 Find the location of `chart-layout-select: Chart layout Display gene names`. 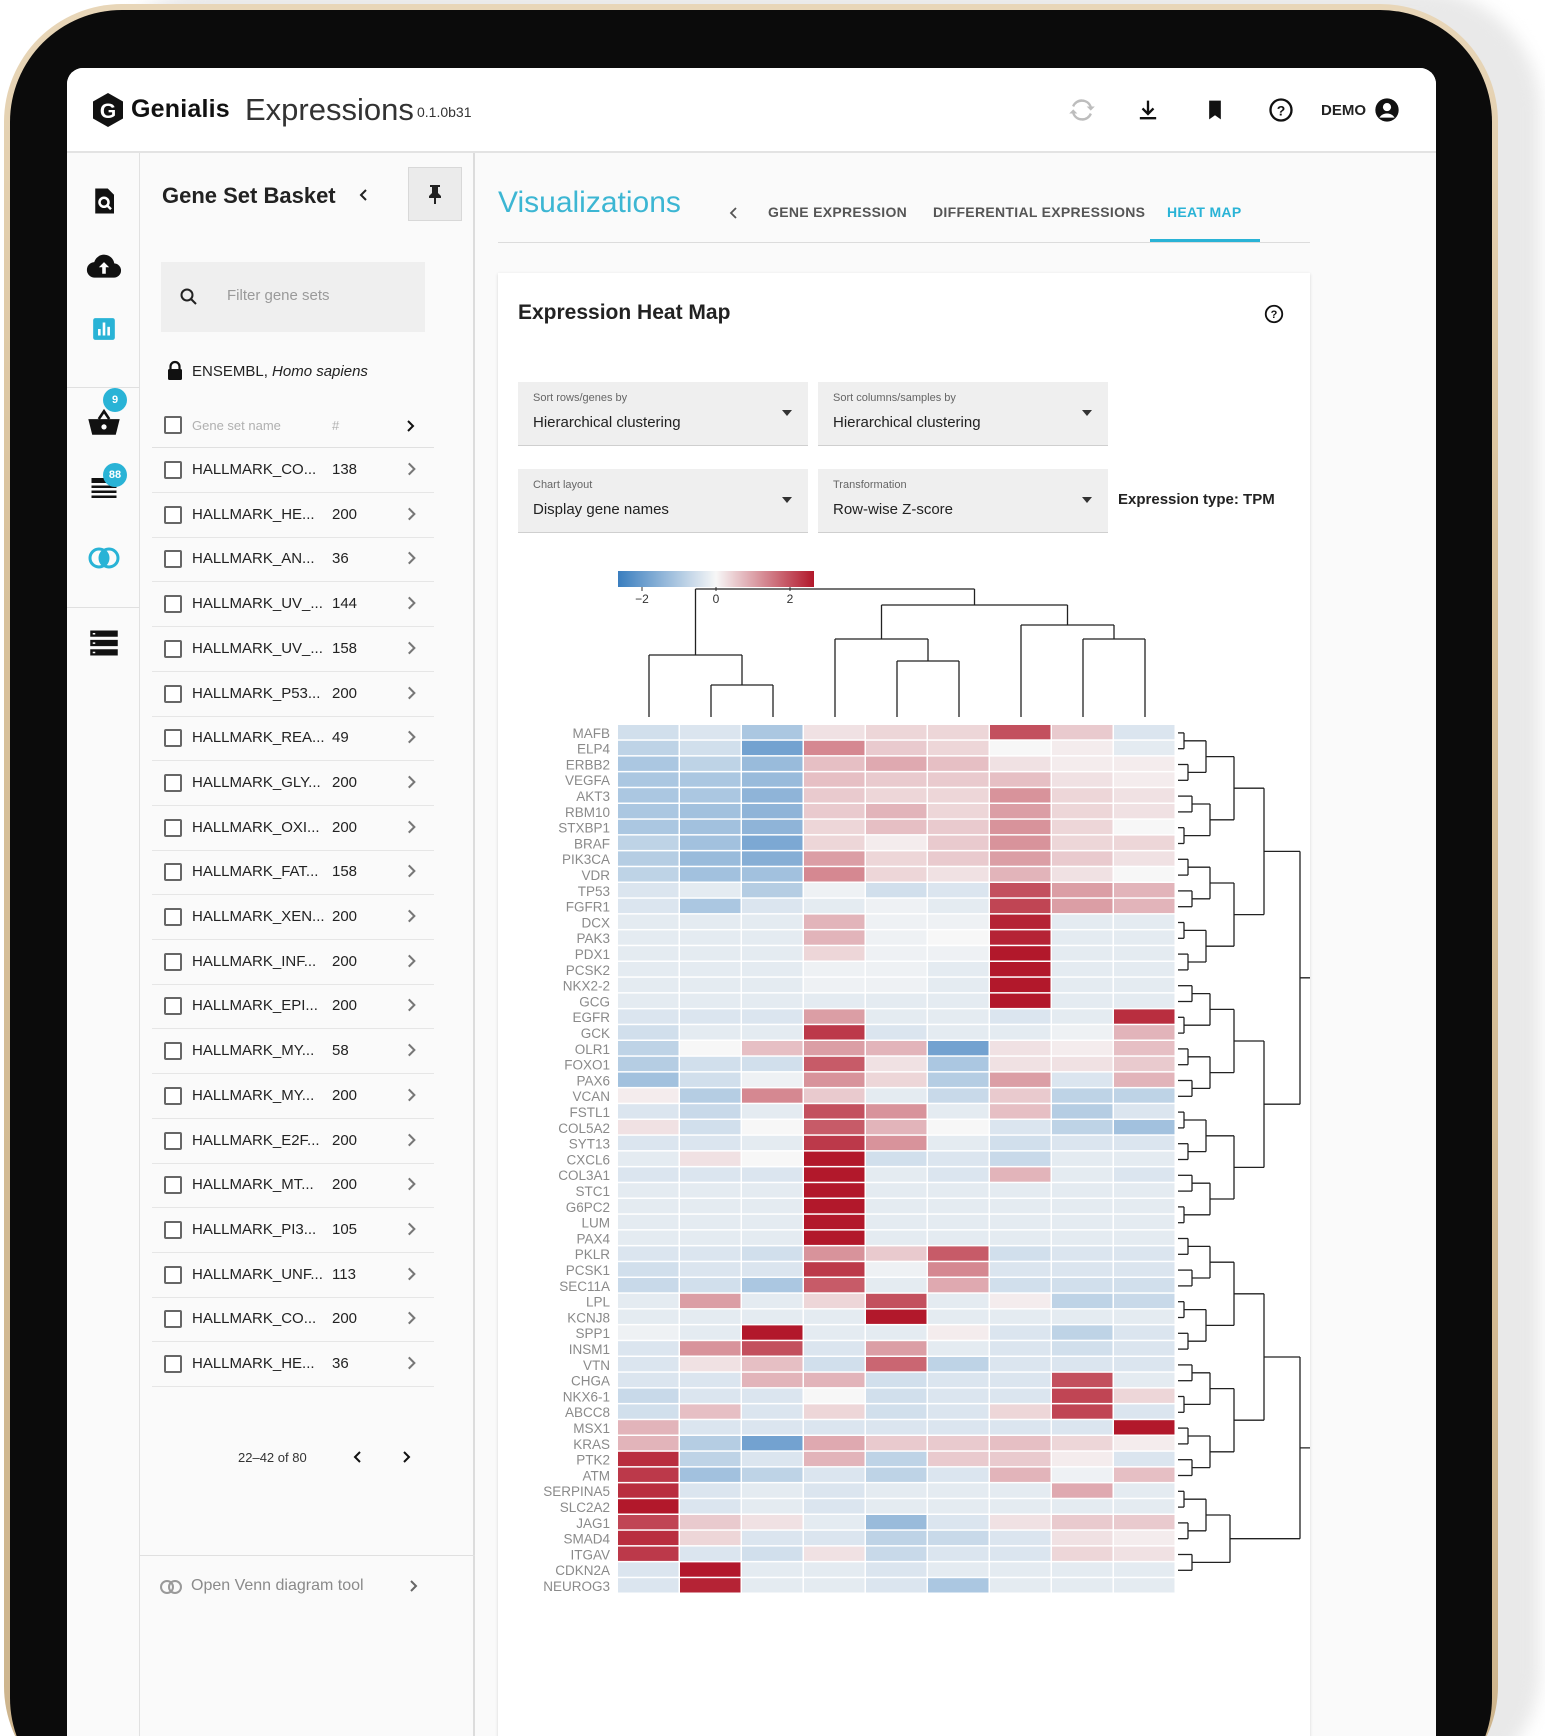

chart-layout-select: Chart layout Display gene names is located at coordinates (663, 501).